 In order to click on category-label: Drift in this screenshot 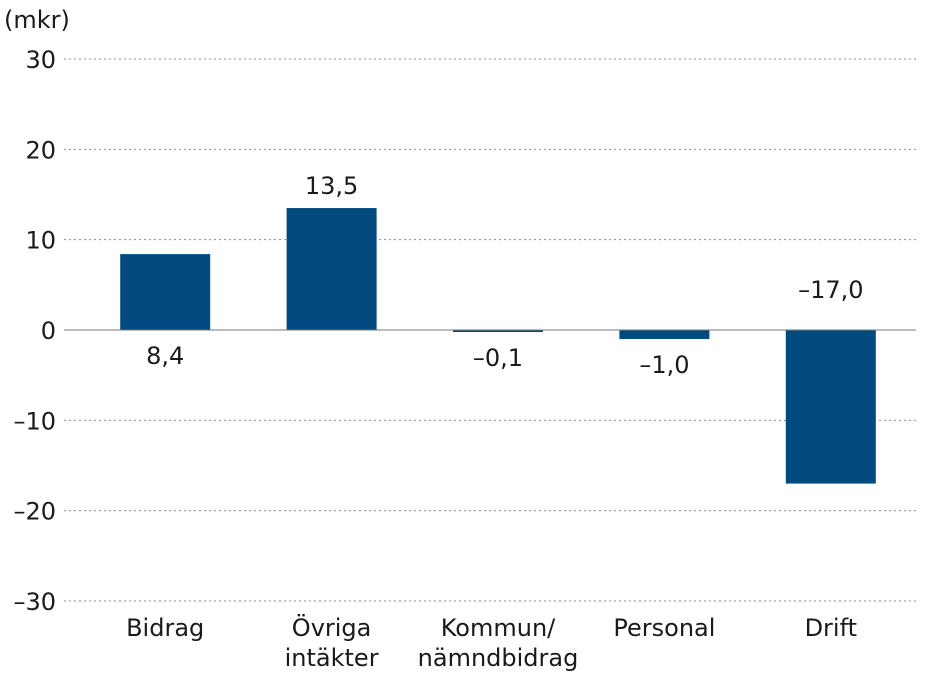, I will do `click(831, 628)`.